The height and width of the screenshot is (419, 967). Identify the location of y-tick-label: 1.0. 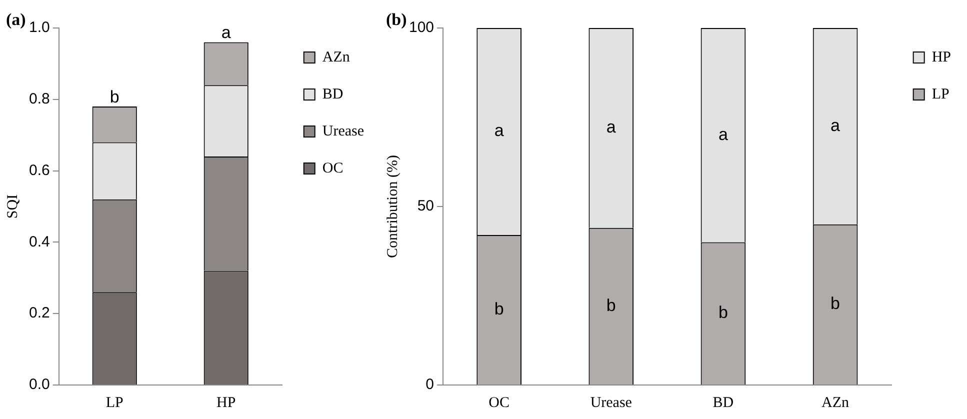
(39, 27).